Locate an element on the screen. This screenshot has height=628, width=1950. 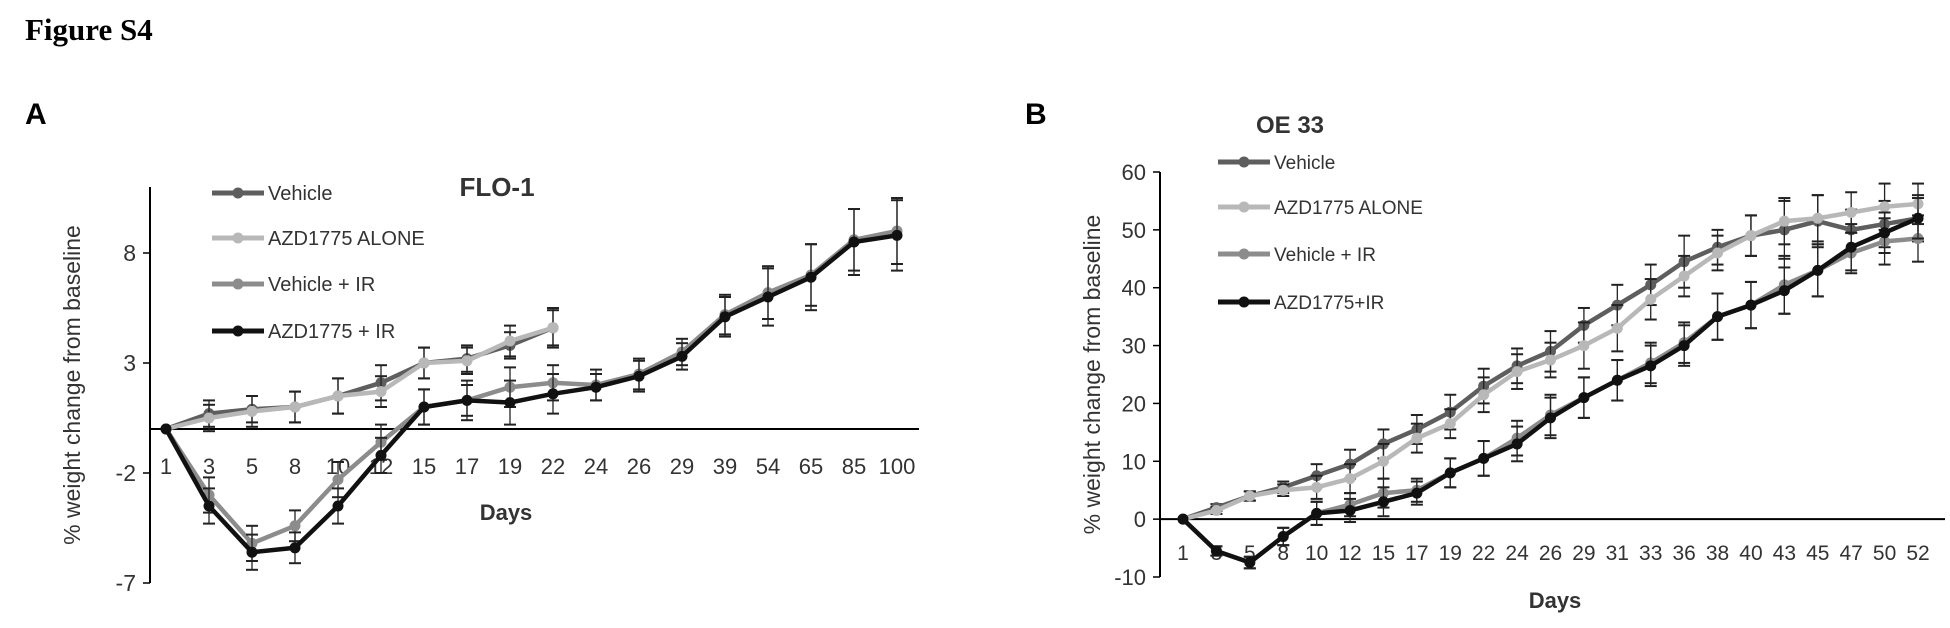
chart-title: OE 33 is located at coordinates (1290, 125).